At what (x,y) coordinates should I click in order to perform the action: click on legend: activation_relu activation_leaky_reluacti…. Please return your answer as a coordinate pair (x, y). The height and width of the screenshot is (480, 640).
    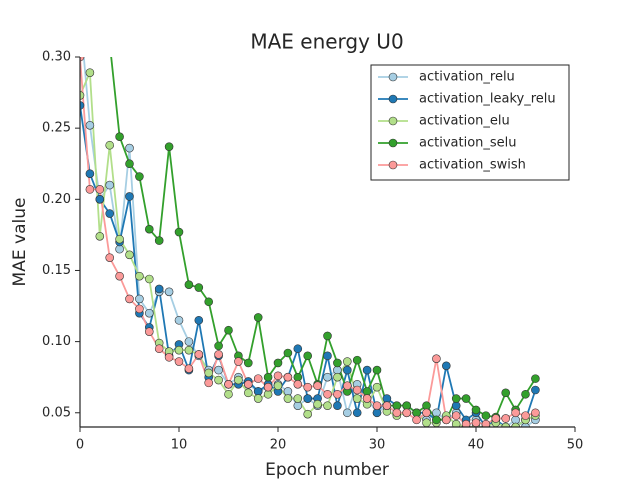
    Looking at the image, I should click on (470, 122).